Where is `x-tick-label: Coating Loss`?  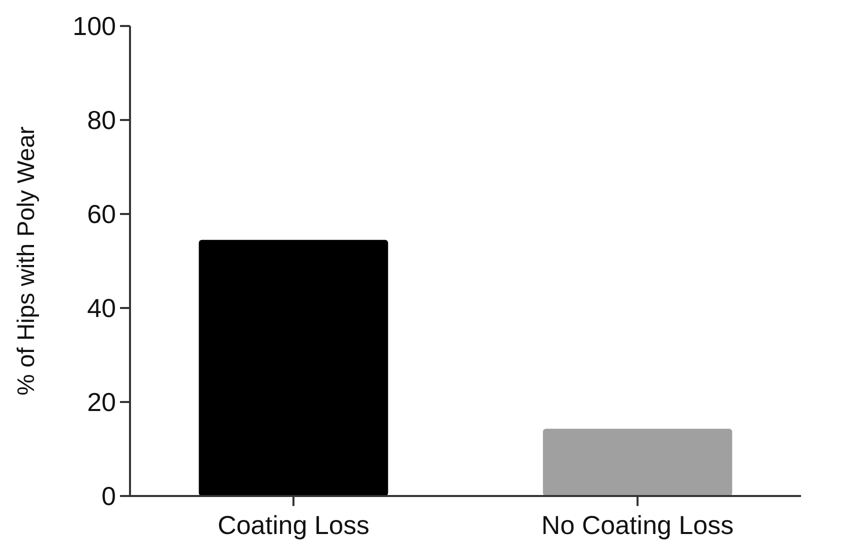 x-tick-label: Coating Loss is located at coordinates (294, 525).